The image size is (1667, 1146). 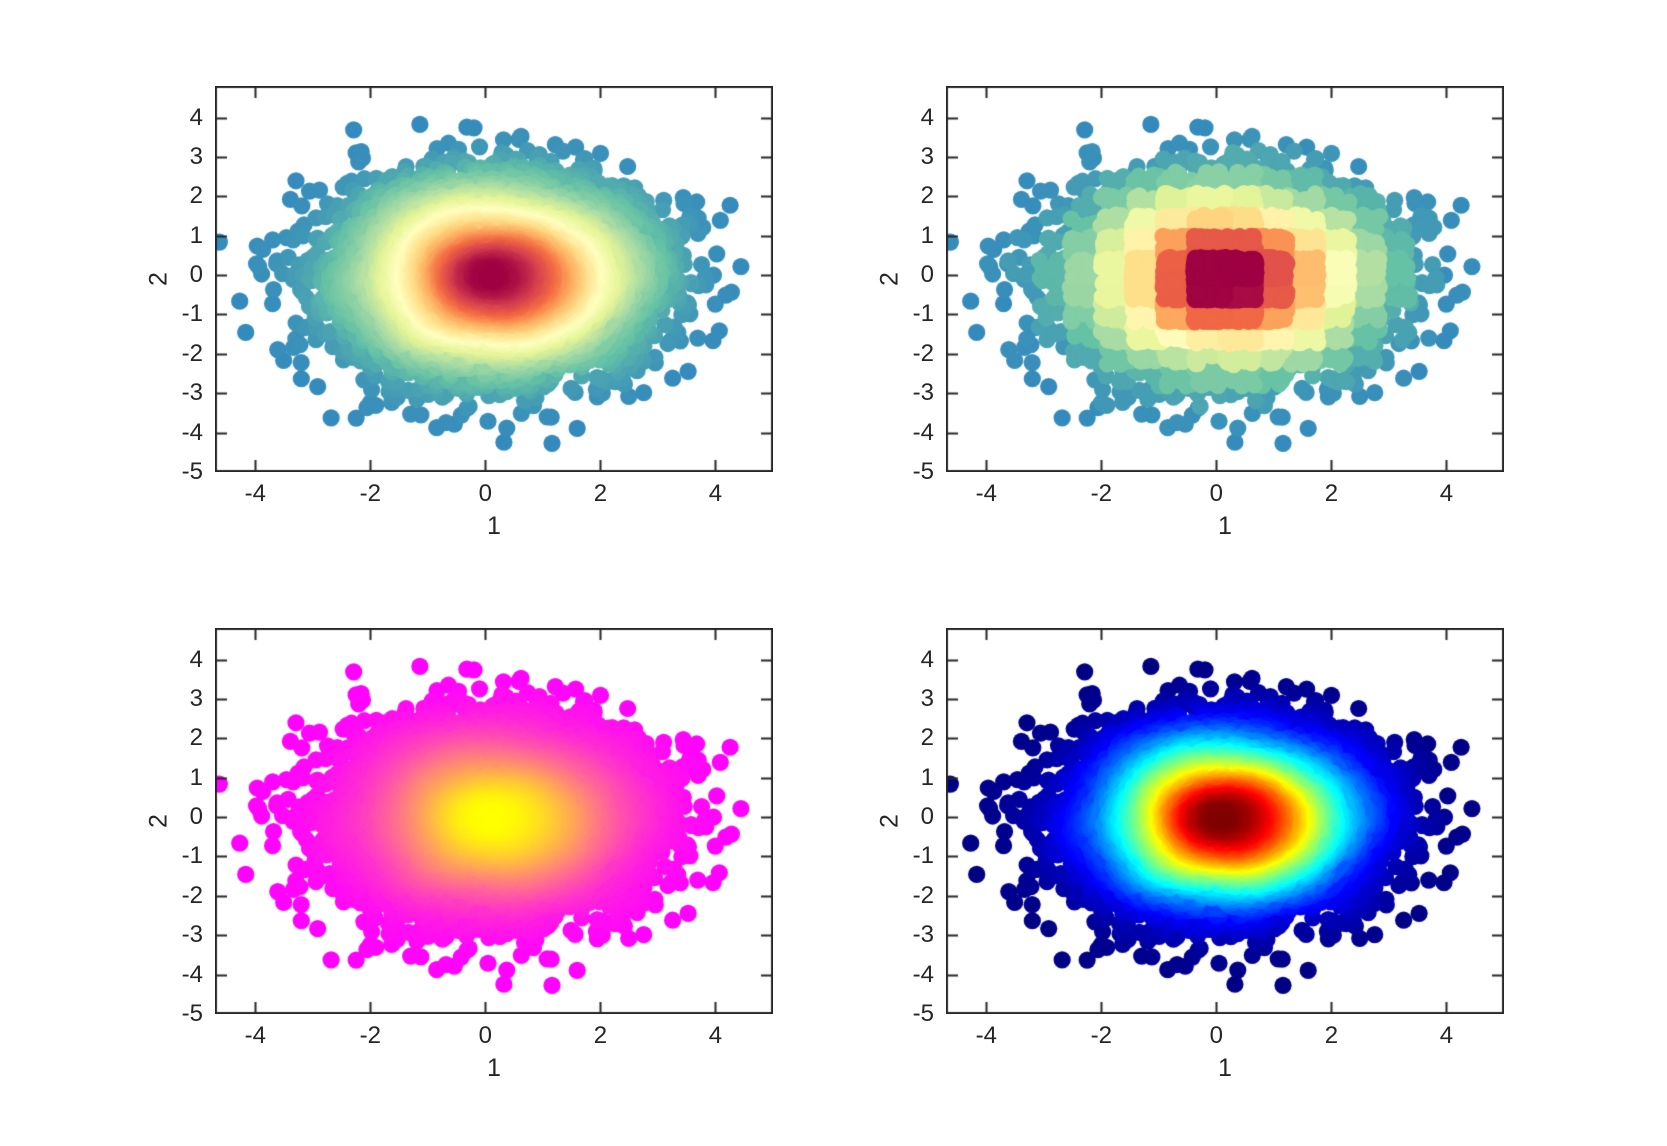 I want to click on subplot-top-right-spectral-blocky: 1 2 -4 -2 0 2 4 4 3 2 1 0 -1 -2 -3 -4 -5, so click(x=1190, y=312).